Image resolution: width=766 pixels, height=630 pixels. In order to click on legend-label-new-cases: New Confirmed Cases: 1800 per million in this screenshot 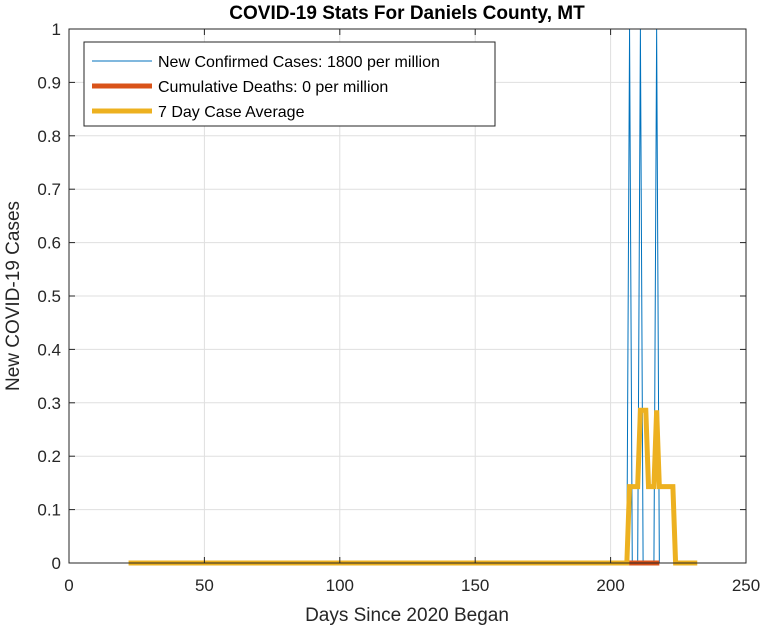, I will do `click(299, 62)`.